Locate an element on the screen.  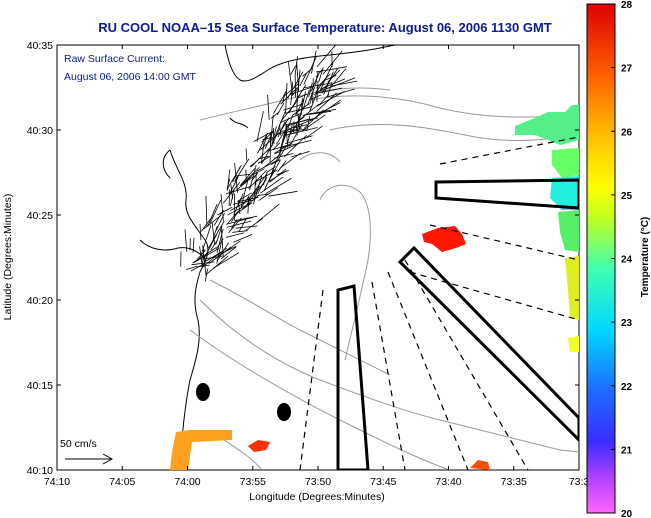
y-tick-label: 40:30 is located at coordinates (40, 131).